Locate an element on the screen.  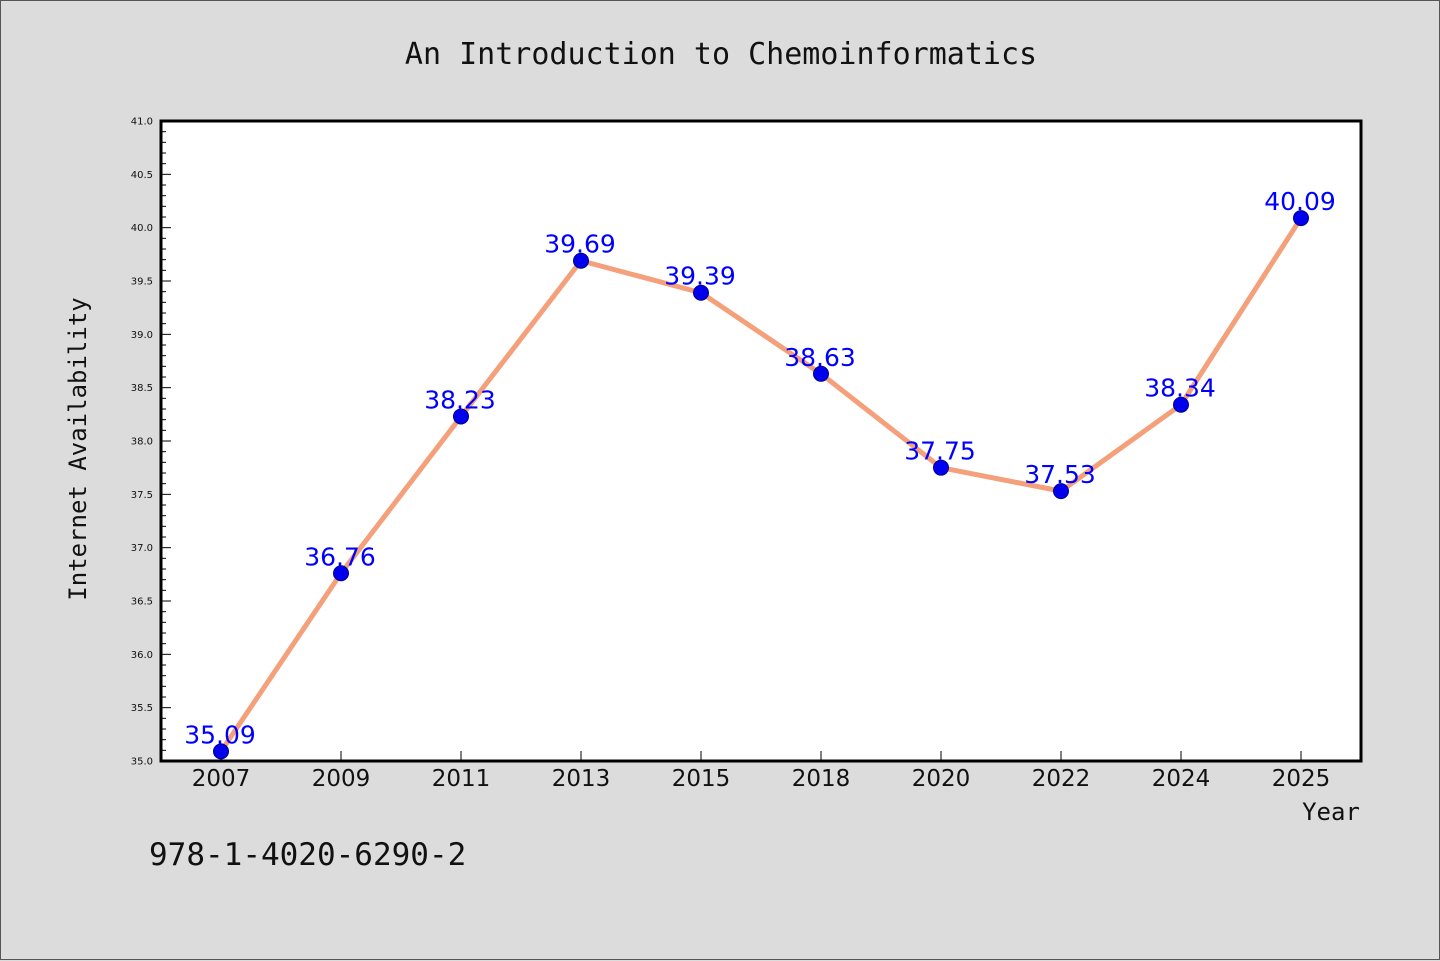
x-tick-label: 2020 is located at coordinates (941, 779).